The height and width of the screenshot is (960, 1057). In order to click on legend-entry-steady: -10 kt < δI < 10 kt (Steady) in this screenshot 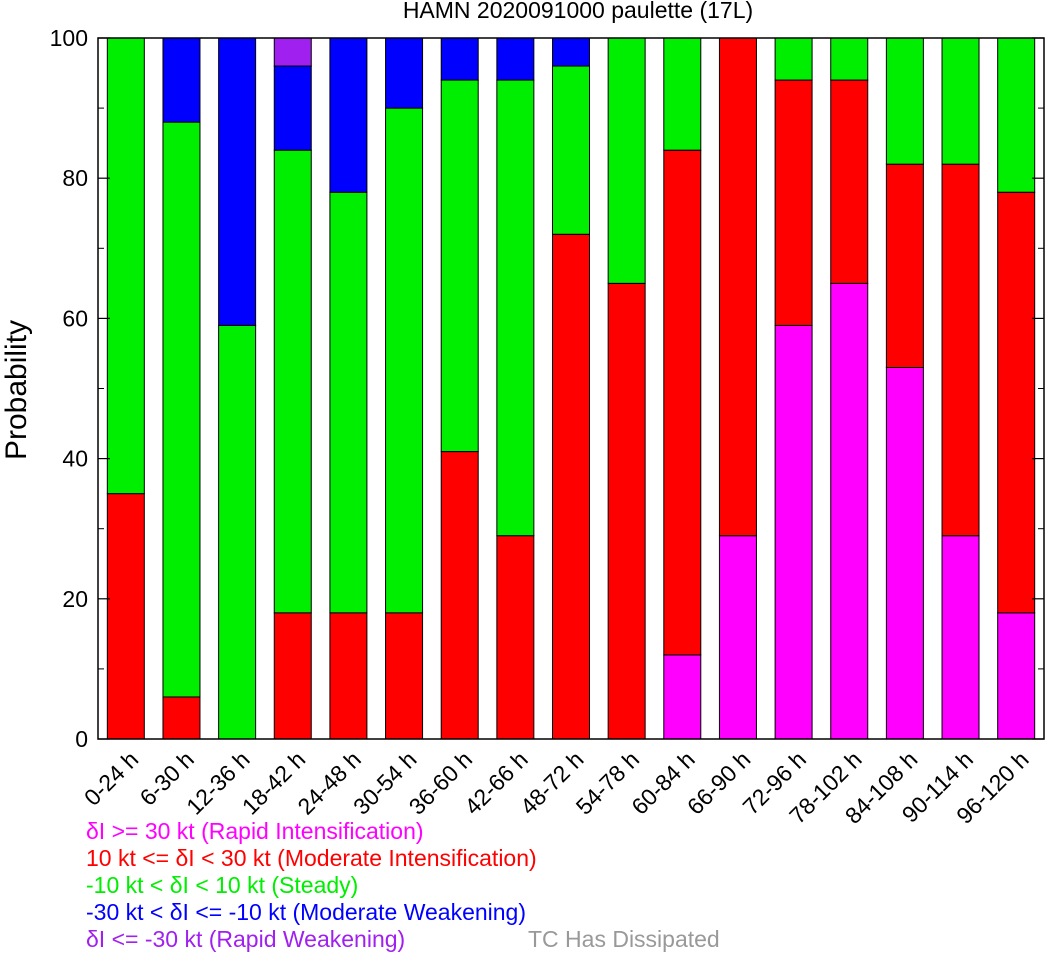, I will do `click(222, 885)`.